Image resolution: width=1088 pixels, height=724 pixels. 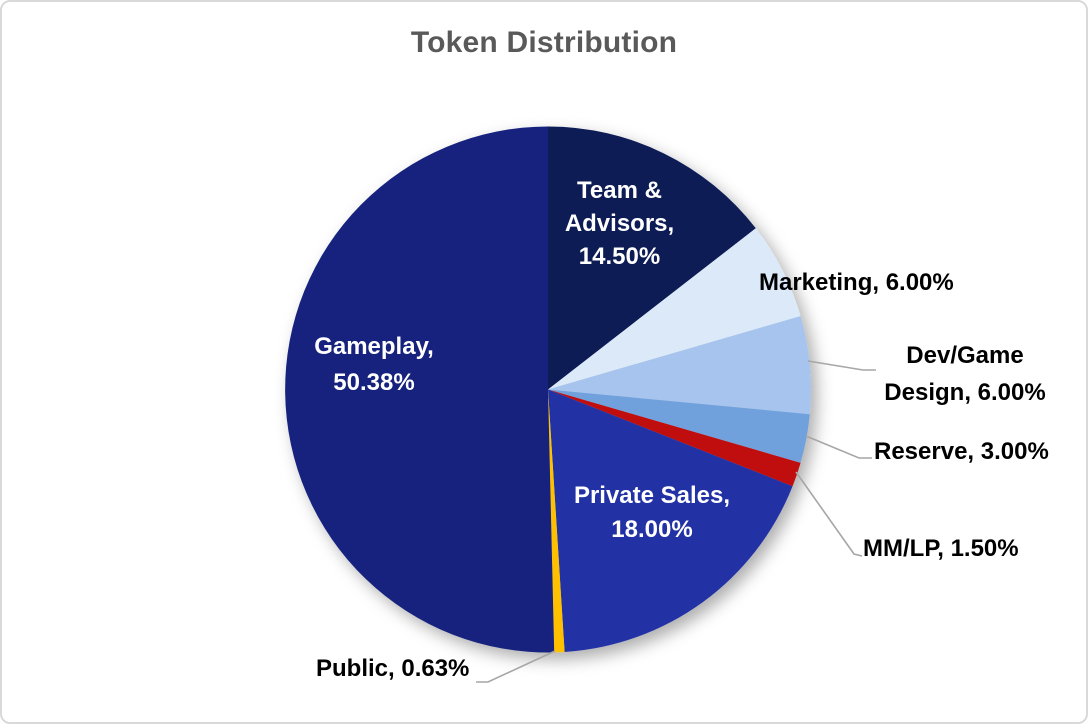 I want to click on slice-label-marketing: Marketing, 6.00%, so click(x=856, y=283).